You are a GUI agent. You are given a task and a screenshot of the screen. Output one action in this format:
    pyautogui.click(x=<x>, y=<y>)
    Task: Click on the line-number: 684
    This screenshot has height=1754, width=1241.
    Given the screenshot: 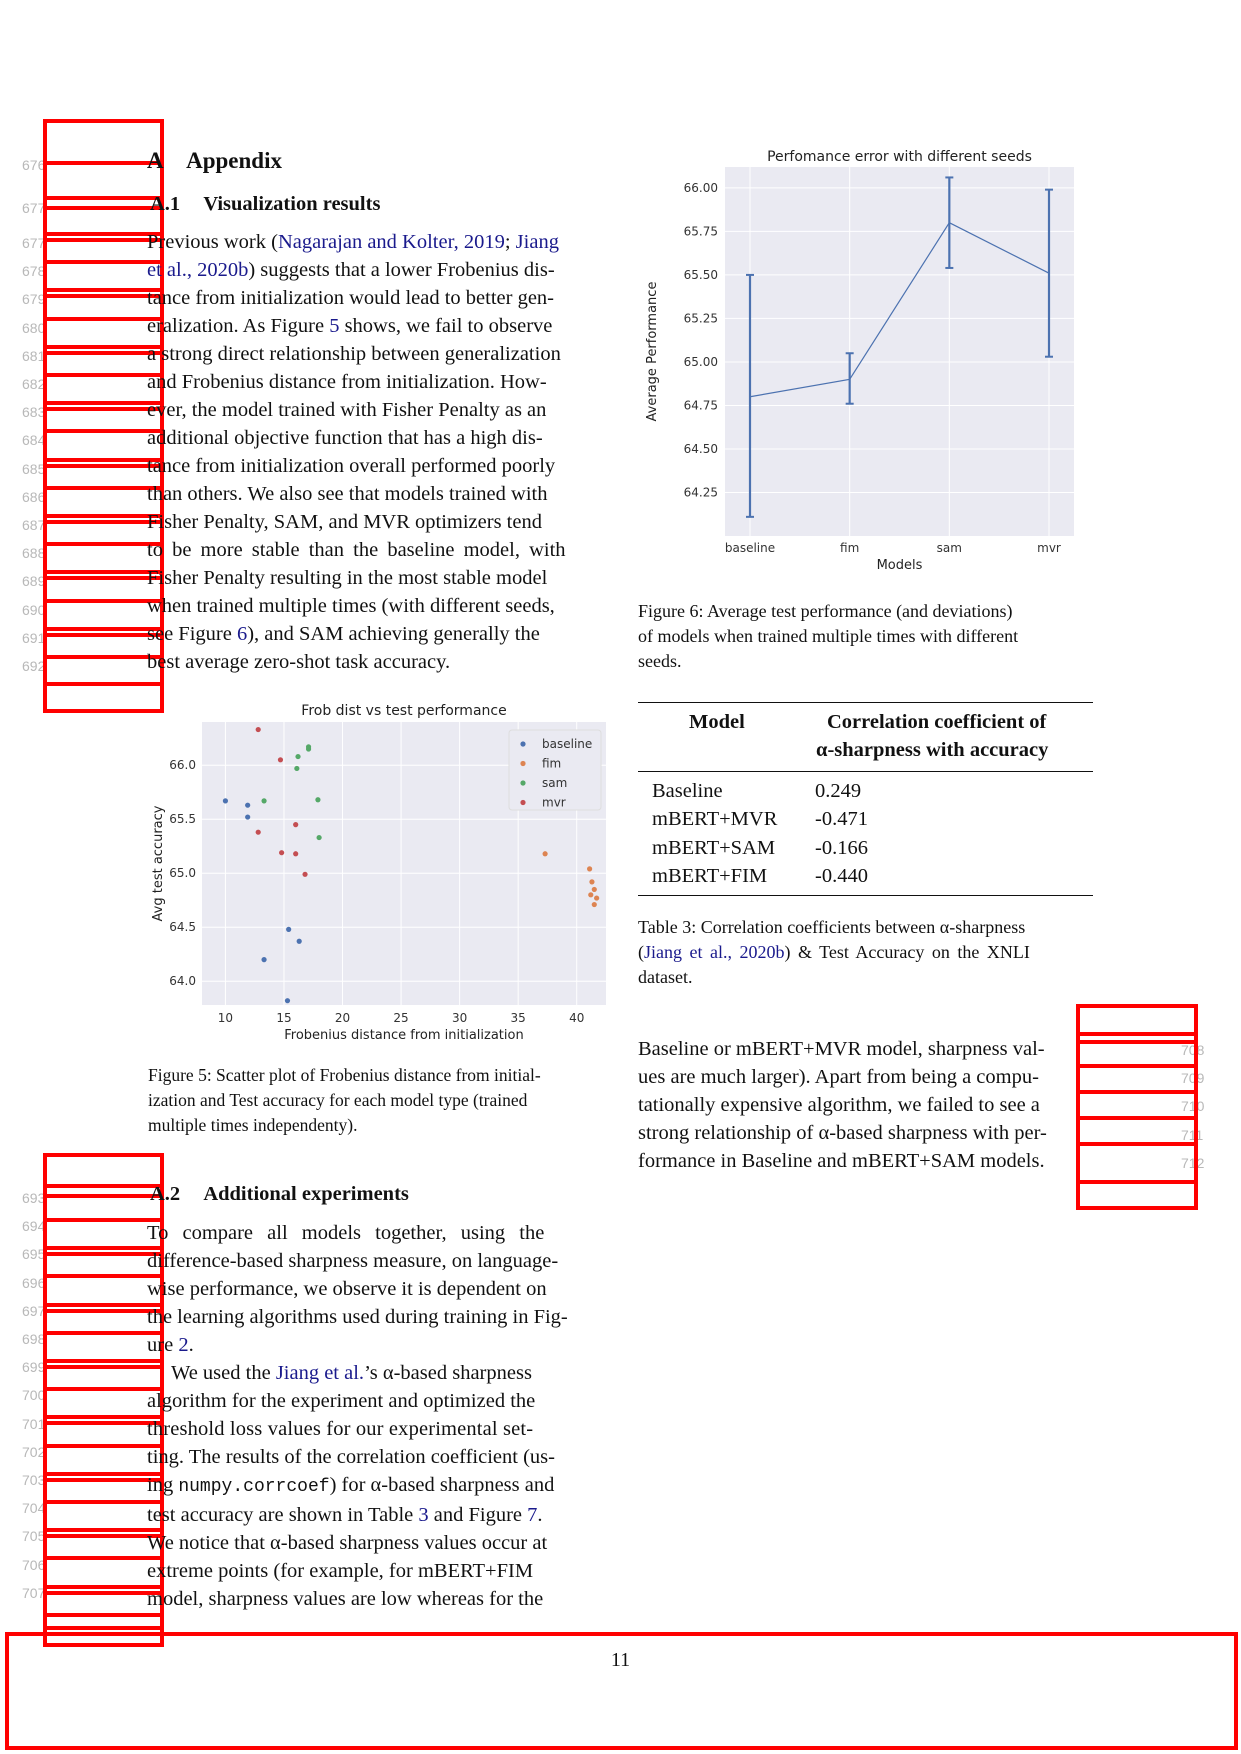 What is the action you would take?
    pyautogui.click(x=34, y=440)
    